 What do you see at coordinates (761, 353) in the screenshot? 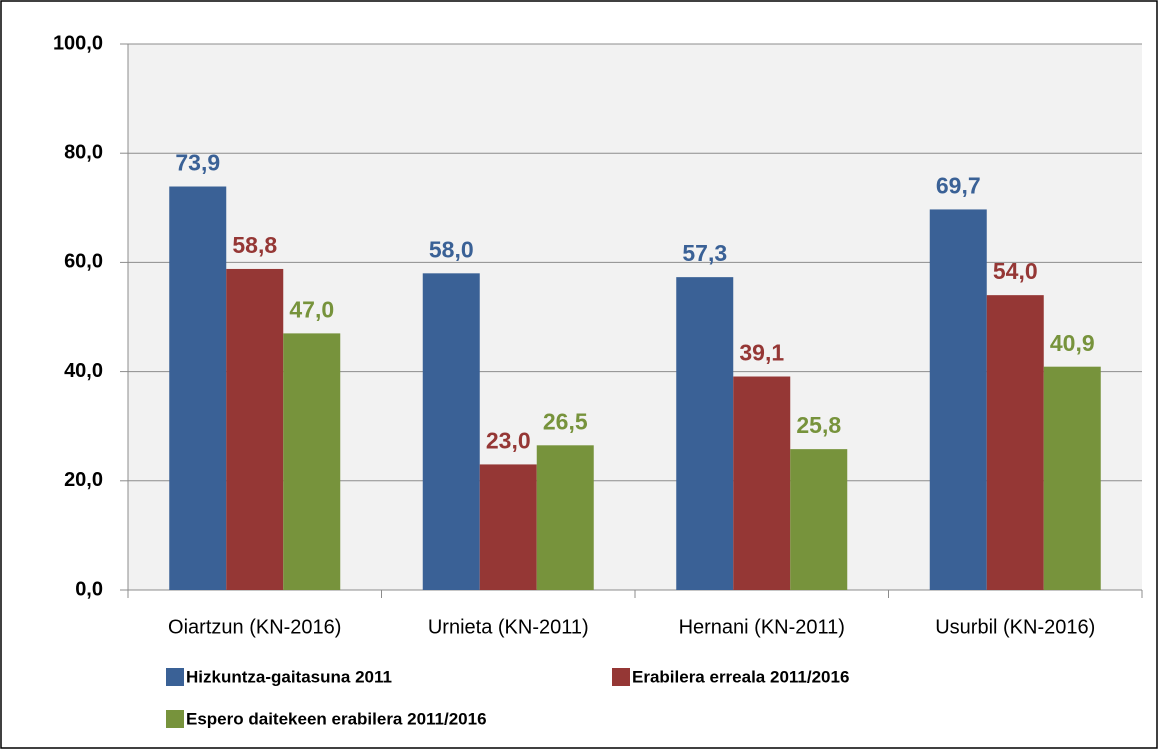
I see `data-label: 39,1` at bounding box center [761, 353].